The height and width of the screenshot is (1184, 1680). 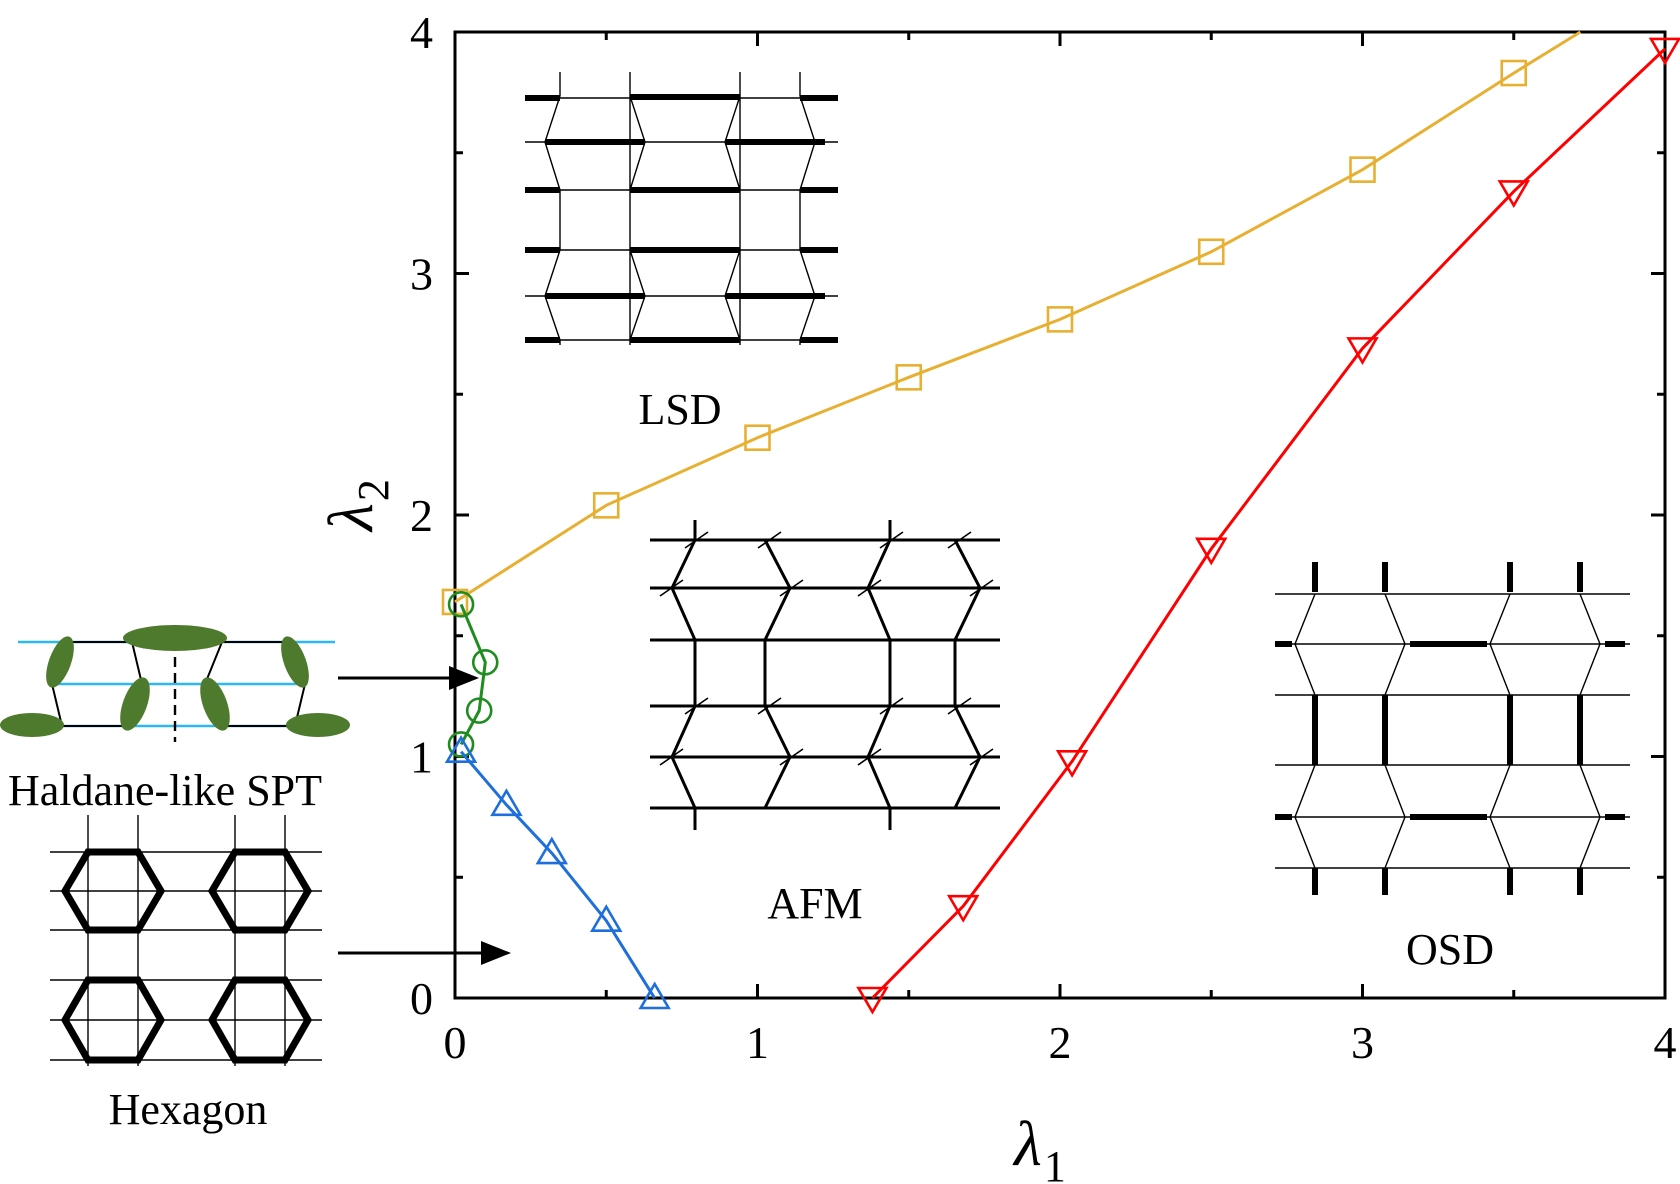 What do you see at coordinates (373, 490) in the screenshot?
I see `y-axis-subscript: 2` at bounding box center [373, 490].